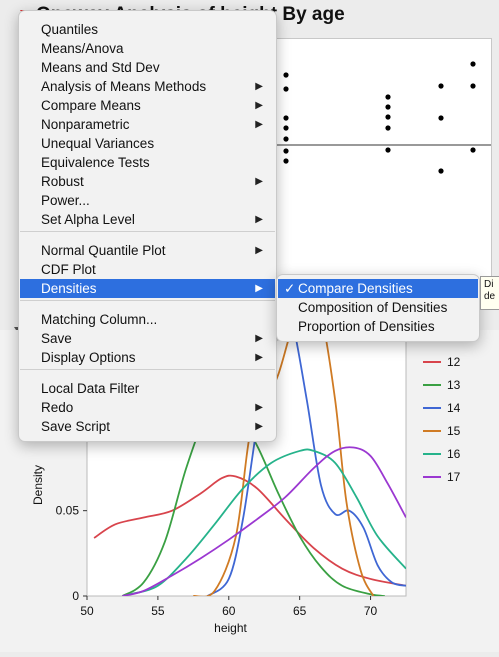 The height and width of the screenshot is (657, 499). What do you see at coordinates (454, 477) in the screenshot?
I see `legend-label-17: 17` at bounding box center [454, 477].